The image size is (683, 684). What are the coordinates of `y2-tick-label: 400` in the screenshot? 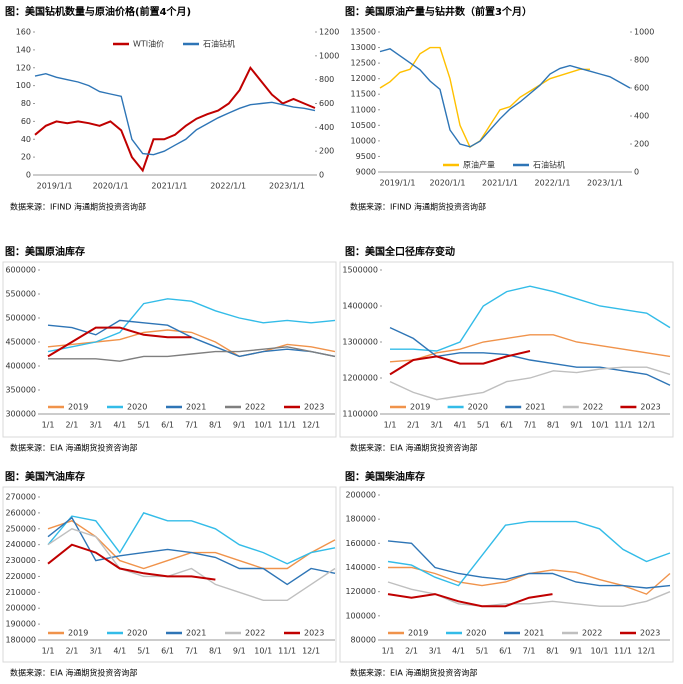 It's located at (326, 127).